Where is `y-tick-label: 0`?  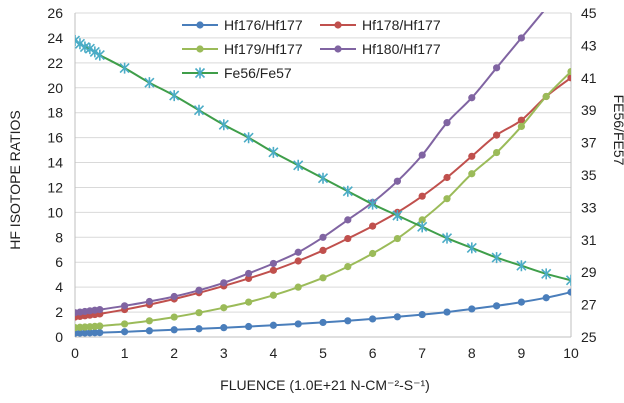
y-tick-label: 0 is located at coordinates (59, 337).